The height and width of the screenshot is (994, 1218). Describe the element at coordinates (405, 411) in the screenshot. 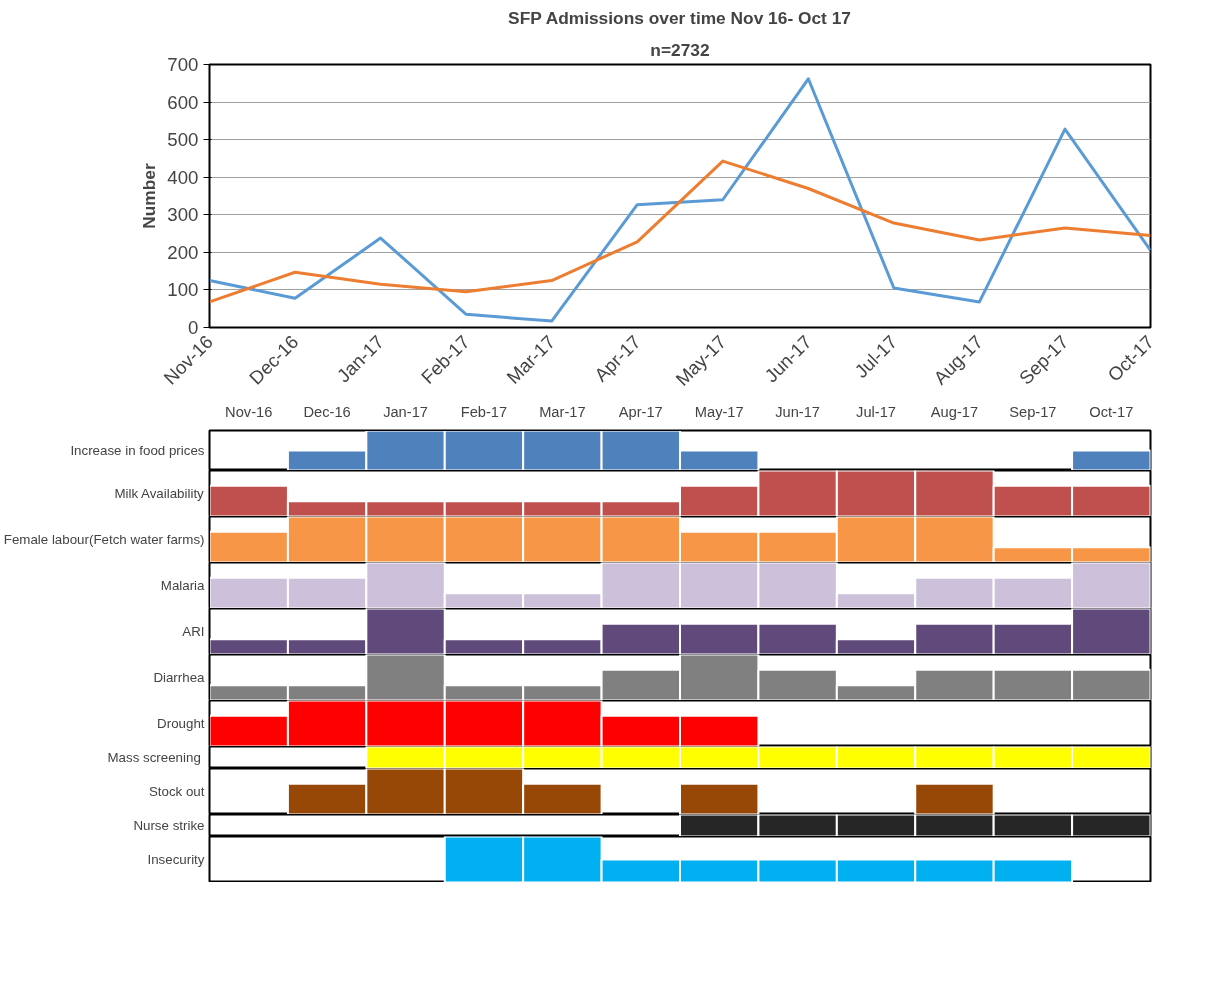

I see `x-tick-label: Jan-17` at that location.